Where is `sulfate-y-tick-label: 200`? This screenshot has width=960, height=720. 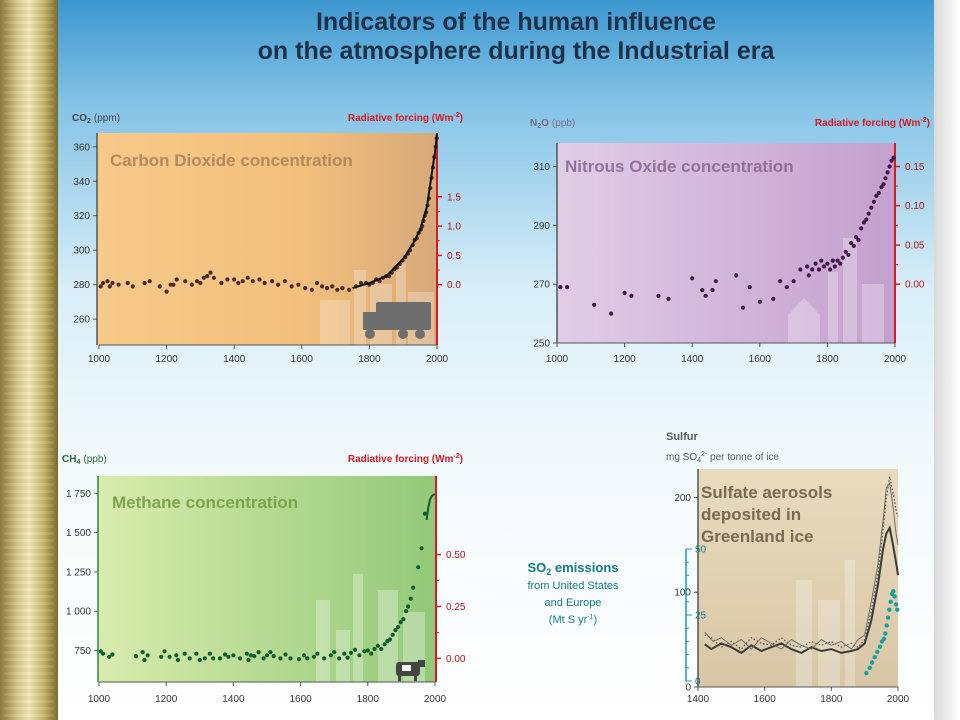
sulfate-y-tick-label: 200 is located at coordinates (682, 498).